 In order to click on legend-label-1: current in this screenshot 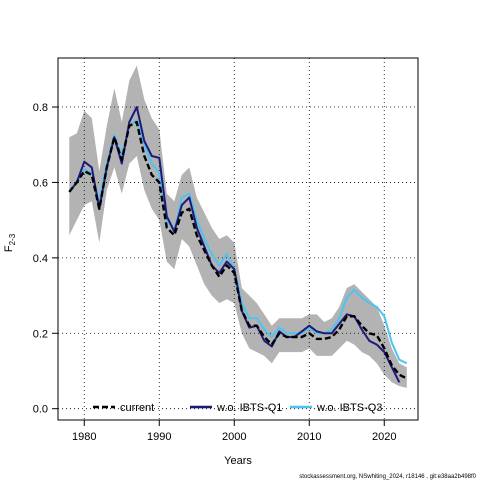, I will do `click(137, 408)`.